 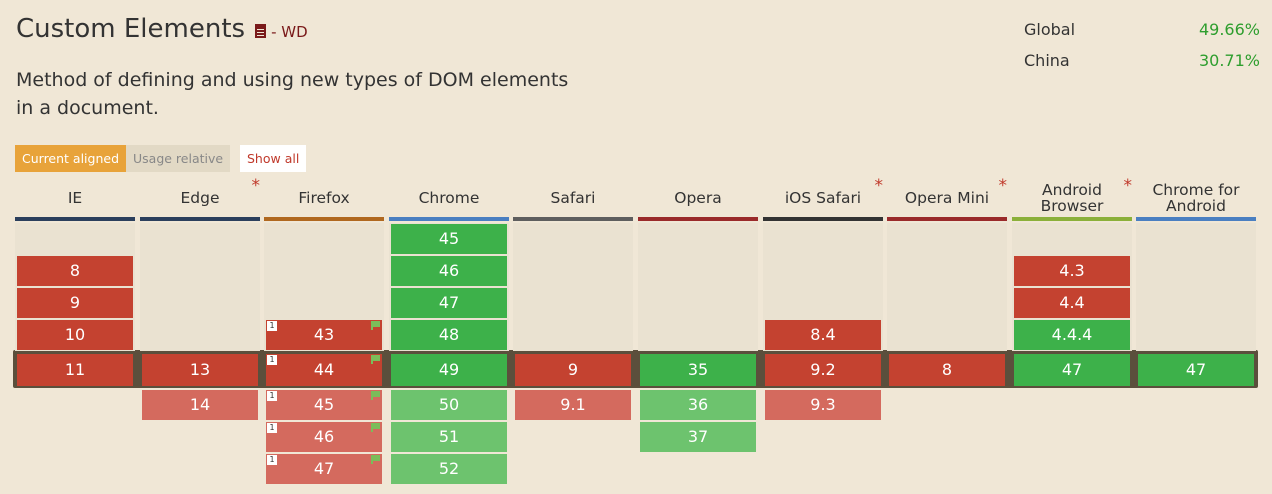 I want to click on version-cell: 36, so click(x=698, y=405).